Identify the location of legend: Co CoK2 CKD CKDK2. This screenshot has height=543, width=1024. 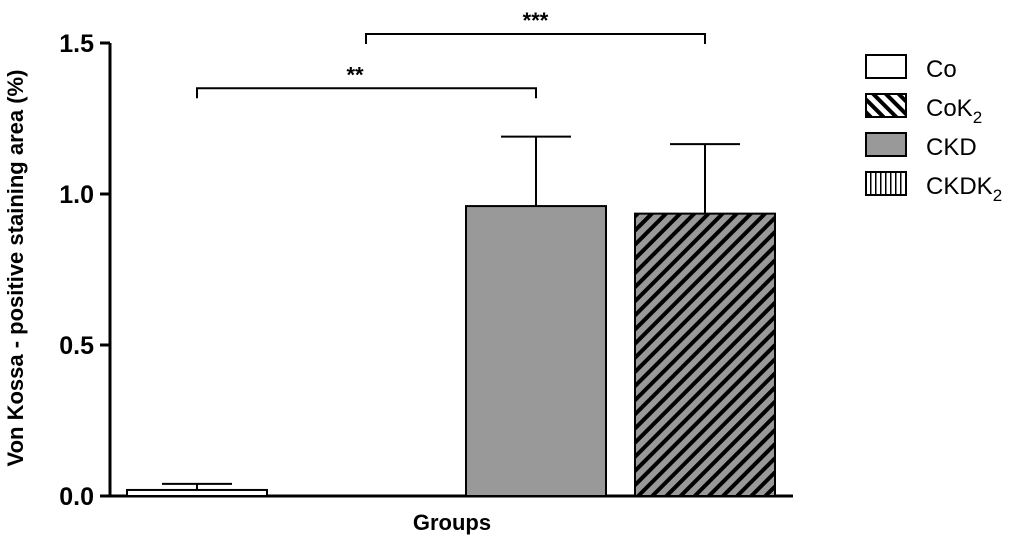
(933, 129).